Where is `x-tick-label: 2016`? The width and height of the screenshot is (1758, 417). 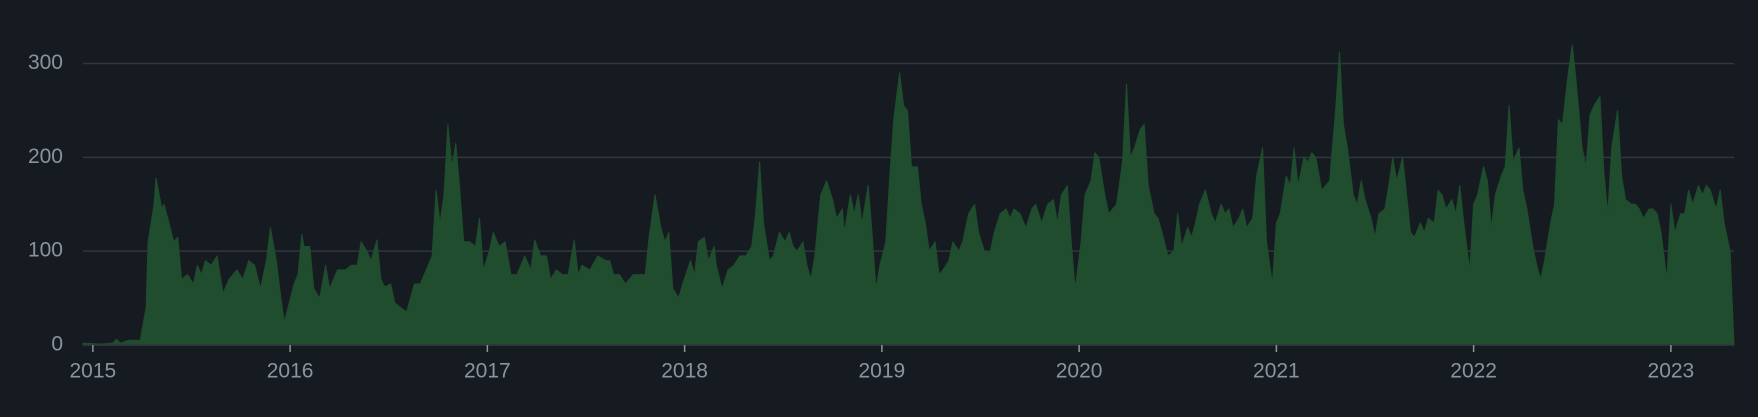
x-tick-label: 2016 is located at coordinates (290, 371).